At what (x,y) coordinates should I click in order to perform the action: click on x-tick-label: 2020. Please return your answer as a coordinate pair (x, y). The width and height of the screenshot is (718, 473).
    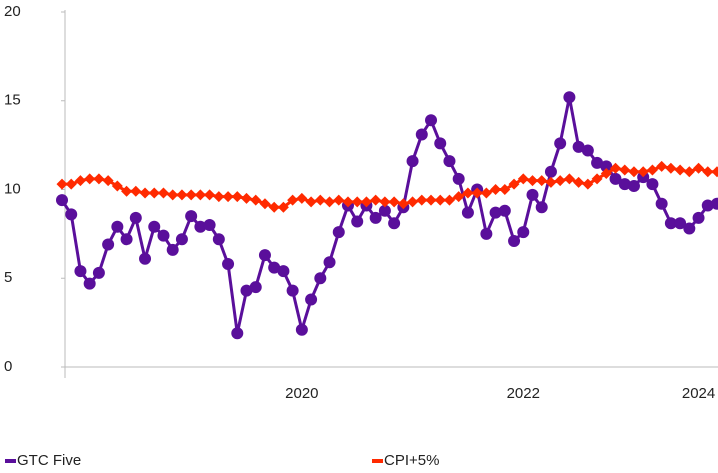
    Looking at the image, I should click on (301, 393).